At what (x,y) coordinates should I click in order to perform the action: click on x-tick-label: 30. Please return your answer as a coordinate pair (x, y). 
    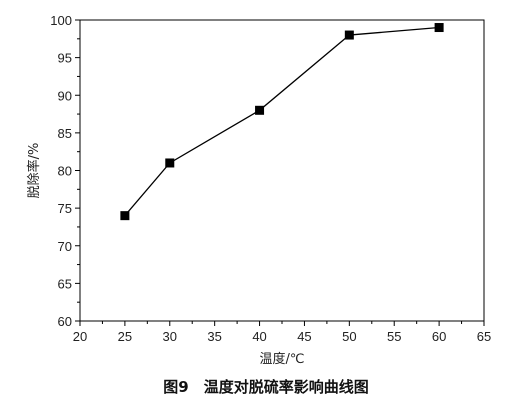
    Looking at the image, I should click on (170, 336).